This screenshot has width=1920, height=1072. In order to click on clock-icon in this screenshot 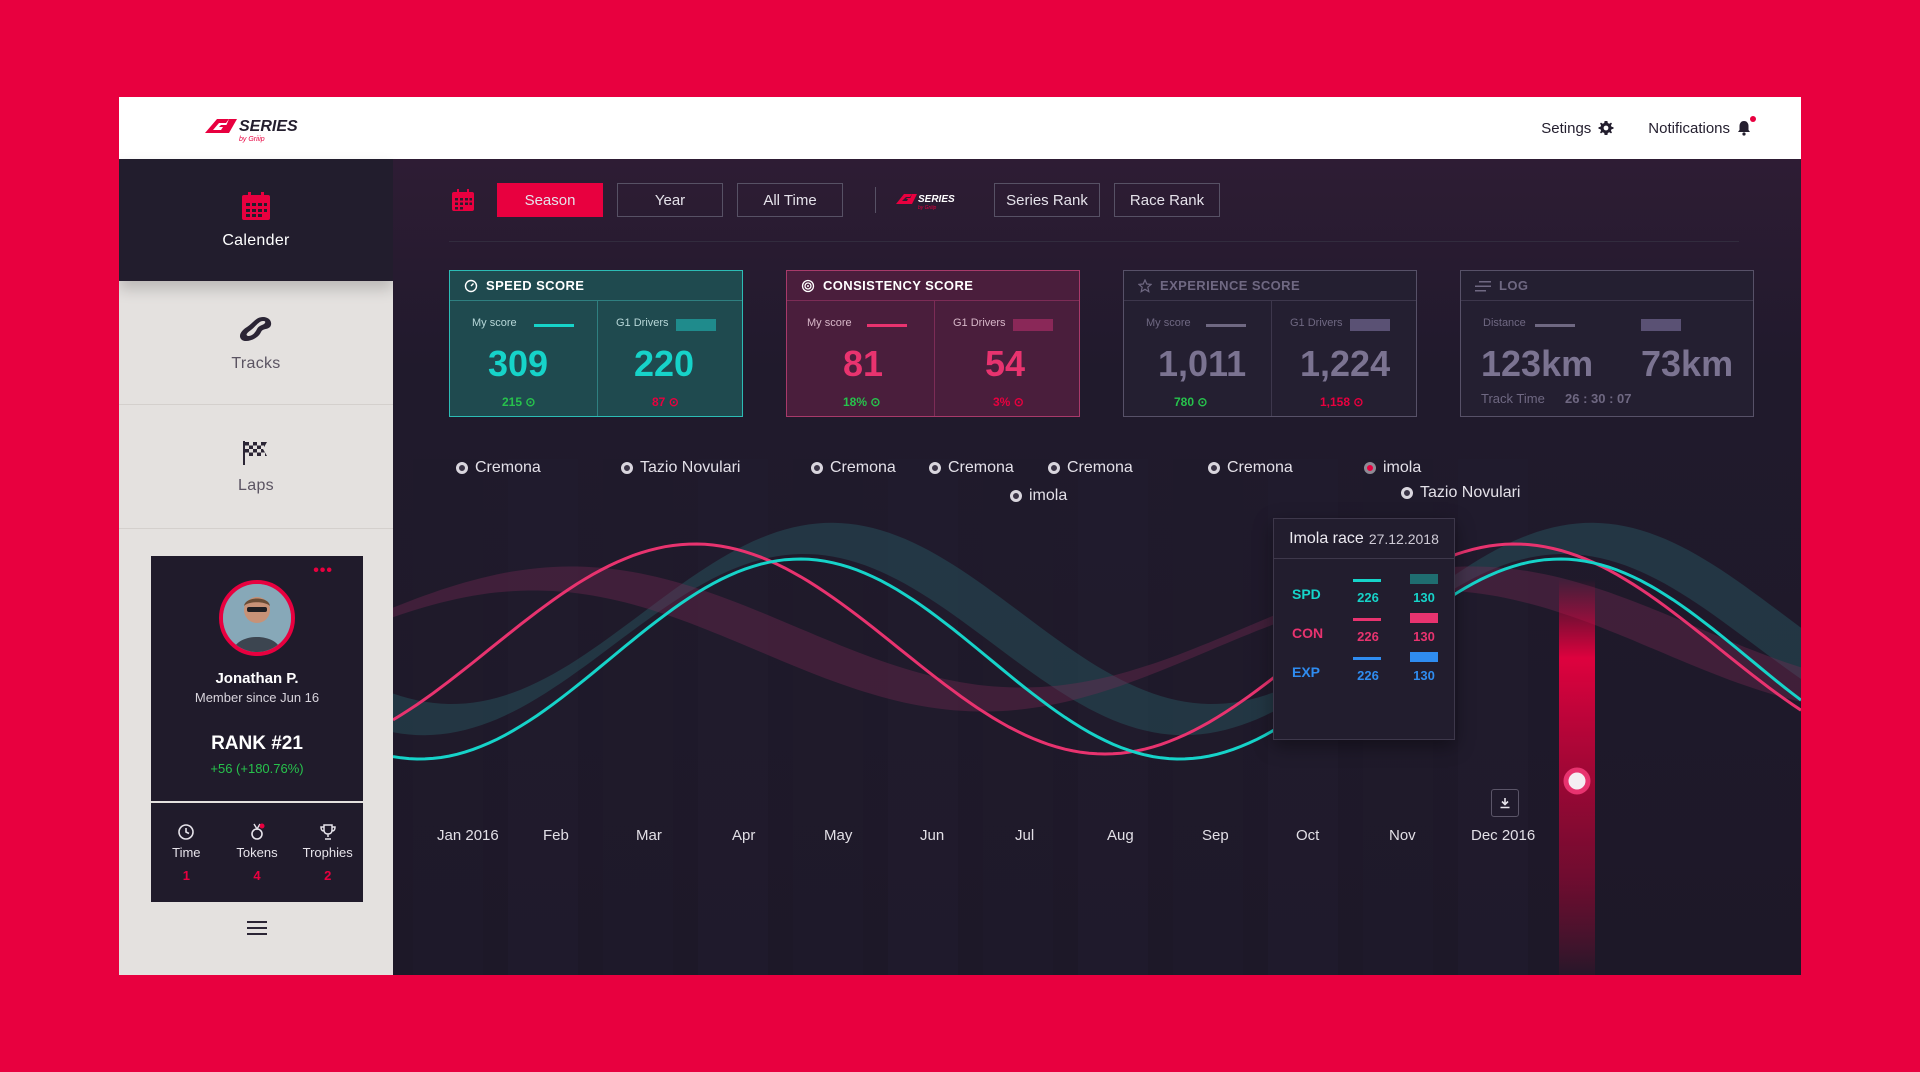, I will do `click(186, 832)`.